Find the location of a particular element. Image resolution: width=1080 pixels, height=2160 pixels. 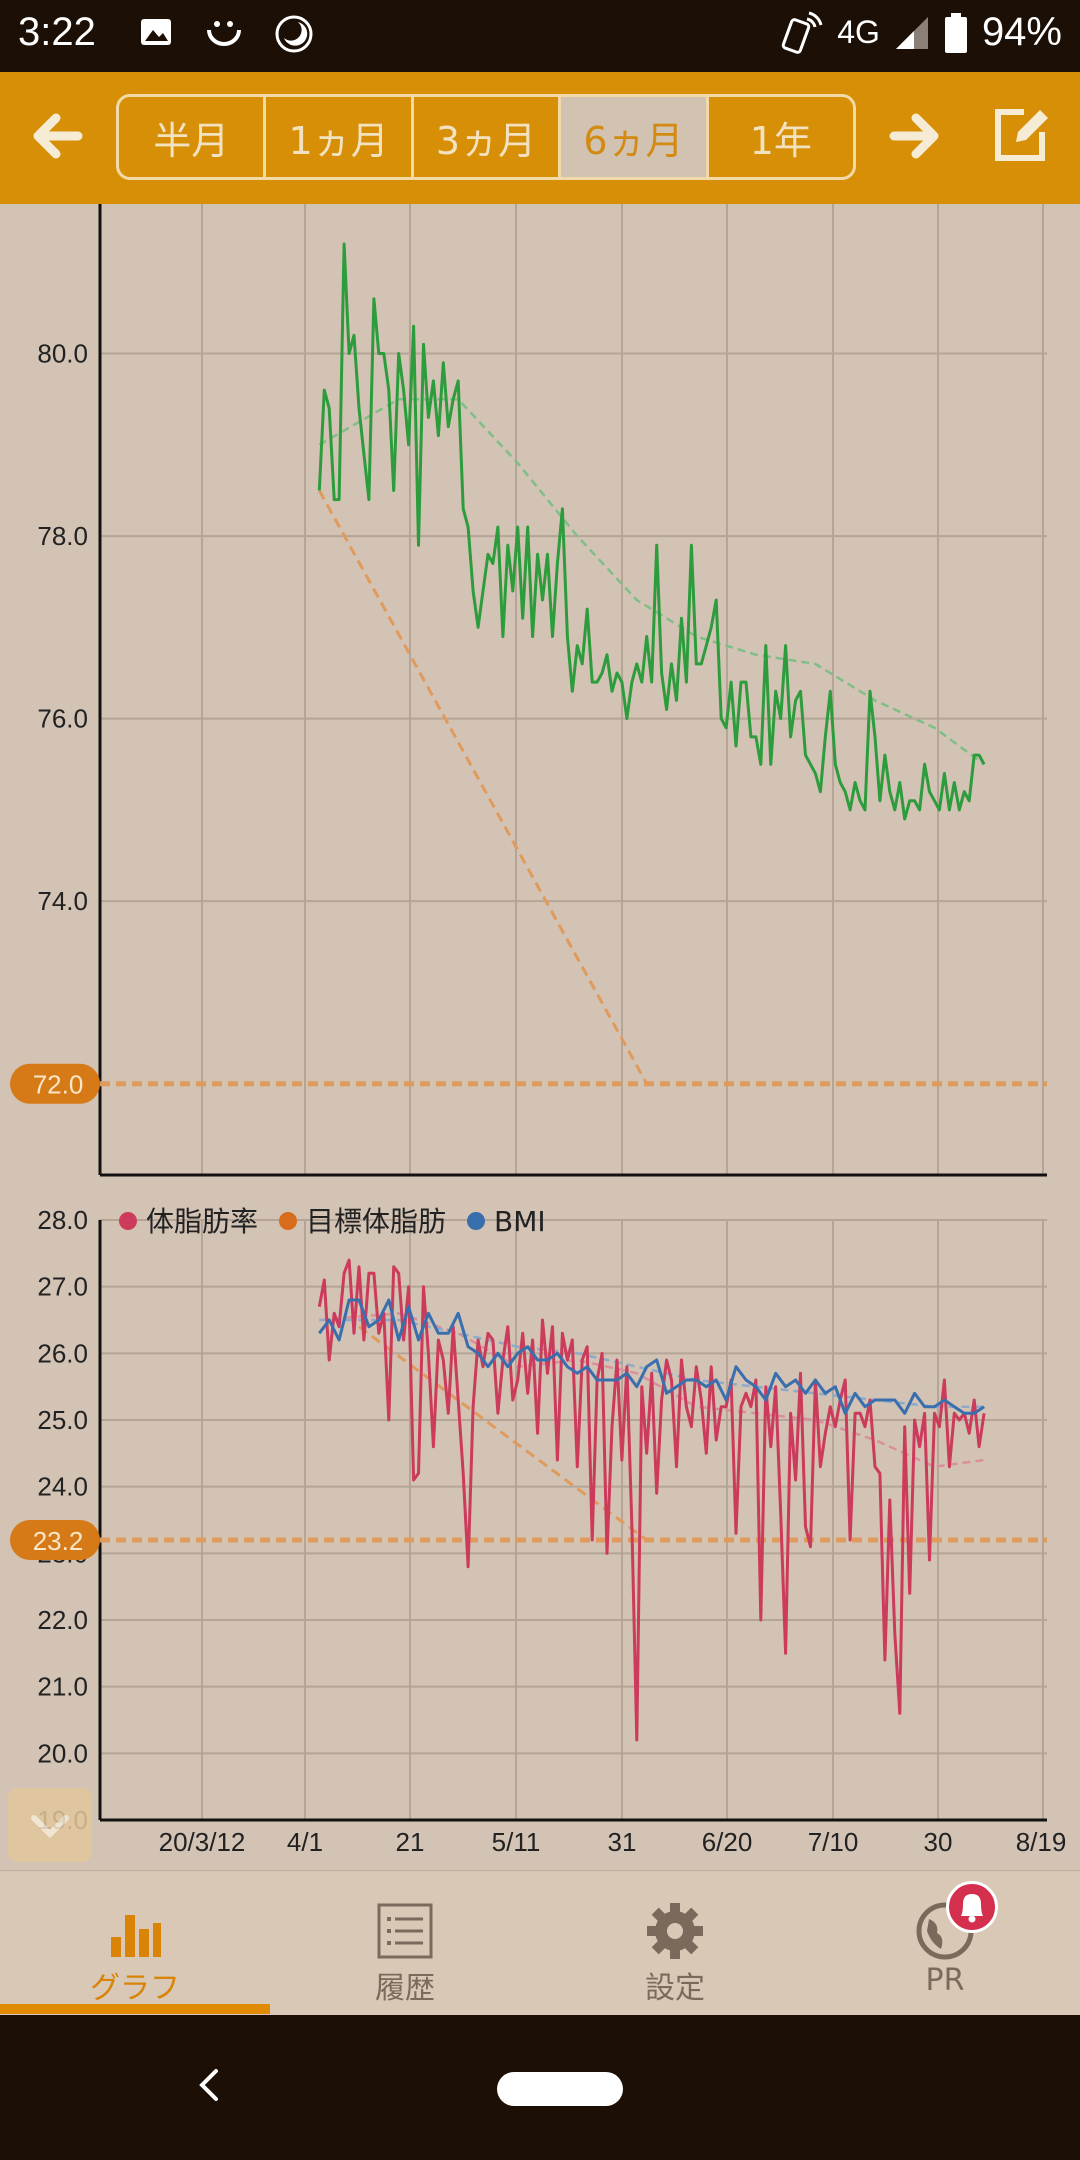

y-tick-label: 74.0 is located at coordinates (62, 901).